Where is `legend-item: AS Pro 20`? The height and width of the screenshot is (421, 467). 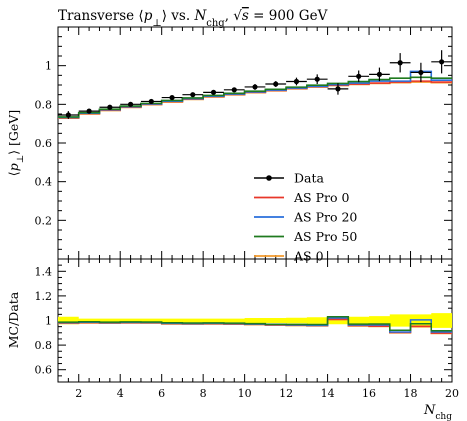
legend-item: AS Pro 20 is located at coordinates (305, 217).